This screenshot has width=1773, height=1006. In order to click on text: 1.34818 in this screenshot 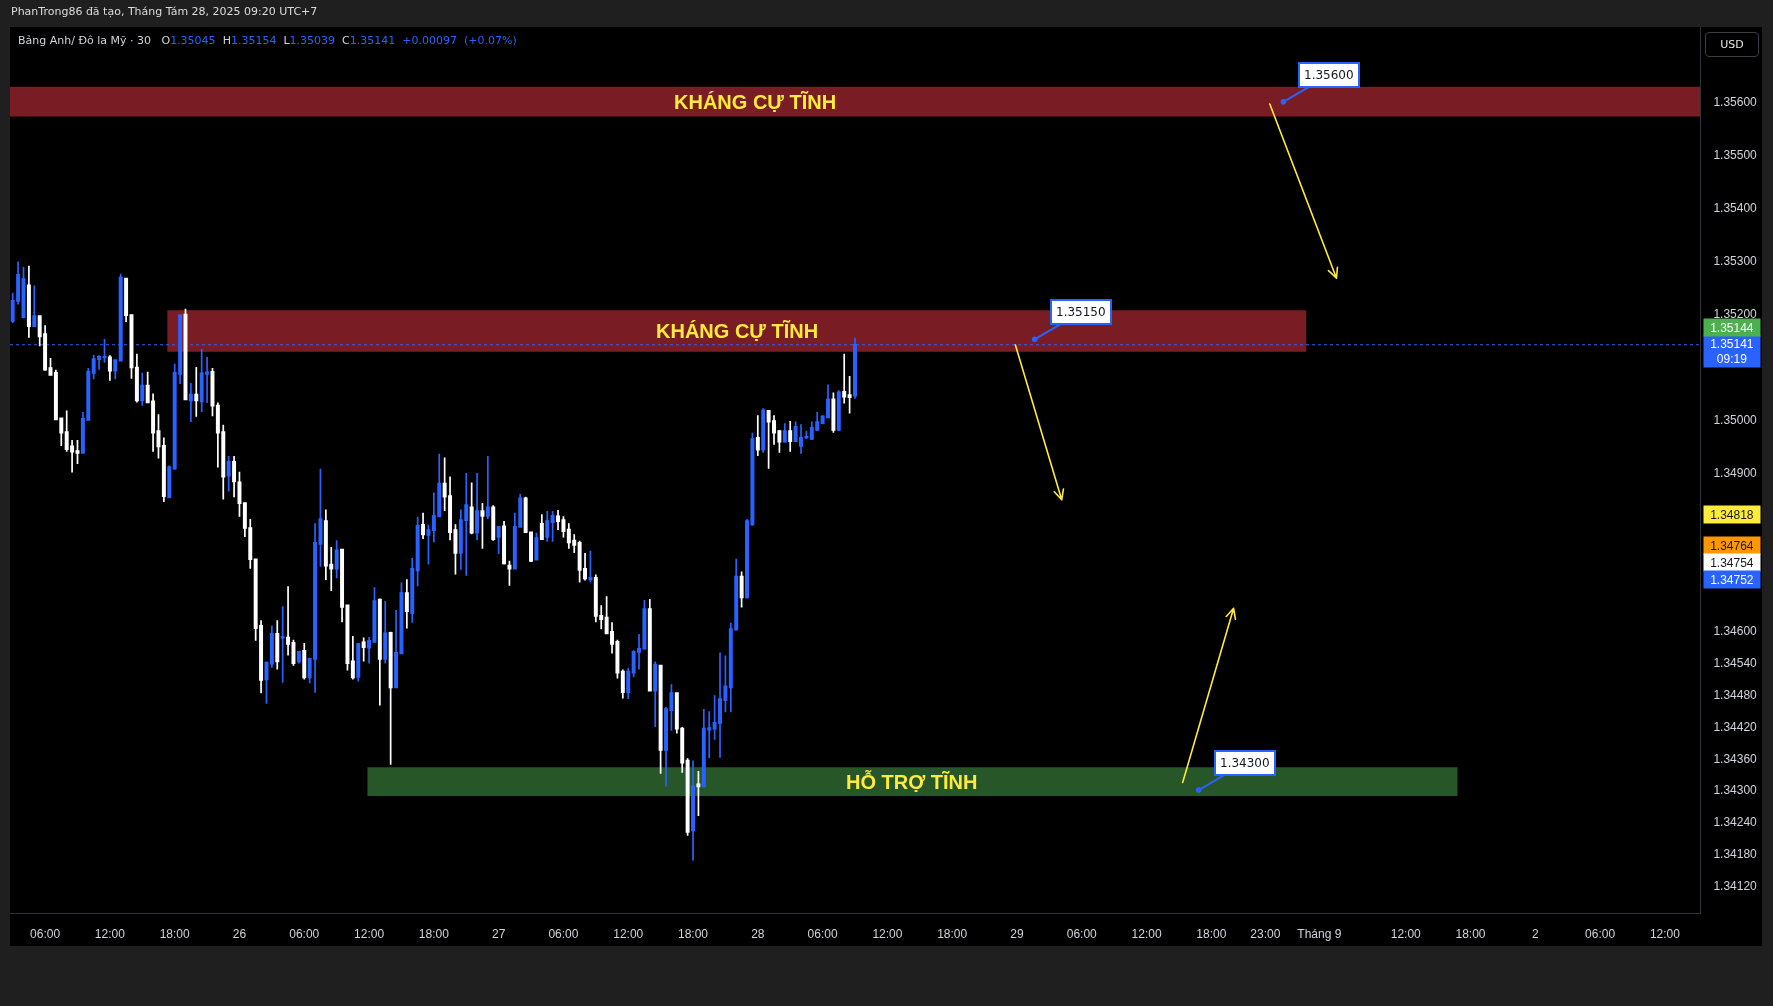, I will do `click(1732, 514)`.